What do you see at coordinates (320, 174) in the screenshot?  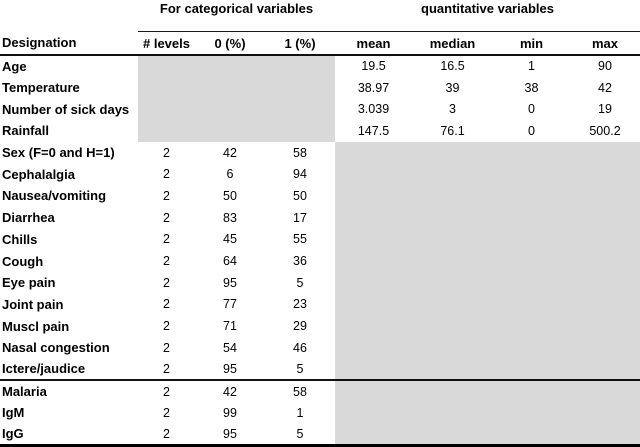 I see `table-row: Cephalalgia 2 6 94` at bounding box center [320, 174].